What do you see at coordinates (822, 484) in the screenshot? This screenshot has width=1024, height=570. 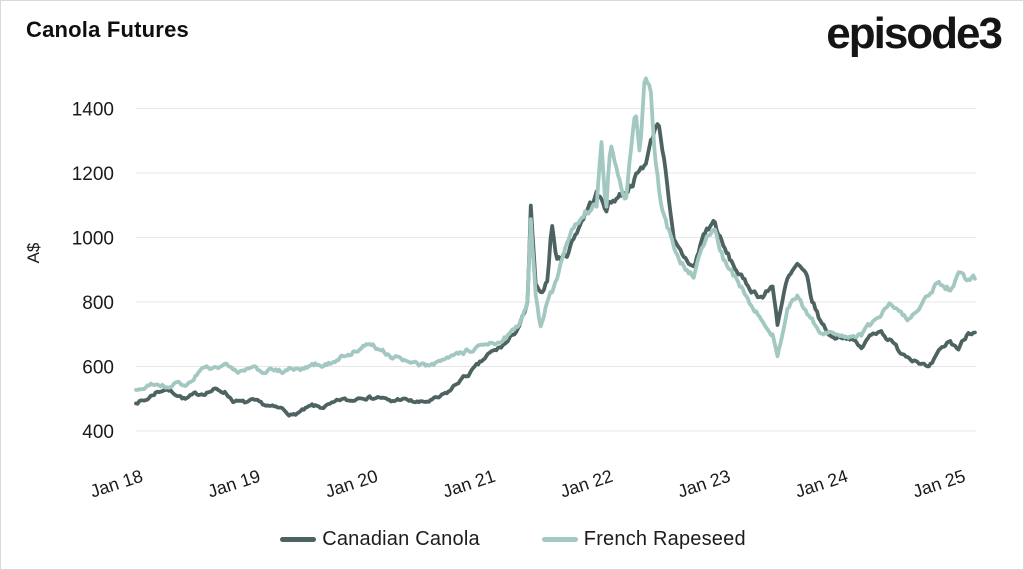 I see `x-tick-label: Jan 24` at bounding box center [822, 484].